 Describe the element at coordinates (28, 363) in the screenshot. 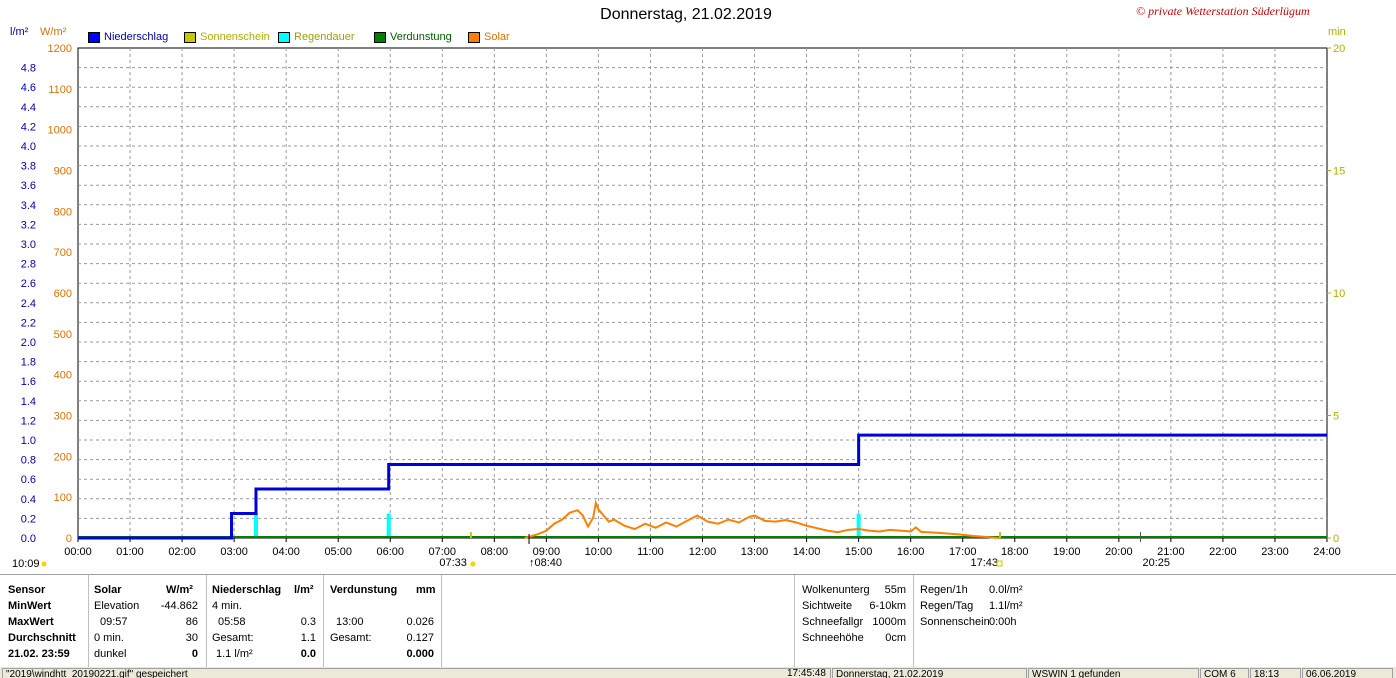

I see `y-rain-tick-label: 1.8` at that location.